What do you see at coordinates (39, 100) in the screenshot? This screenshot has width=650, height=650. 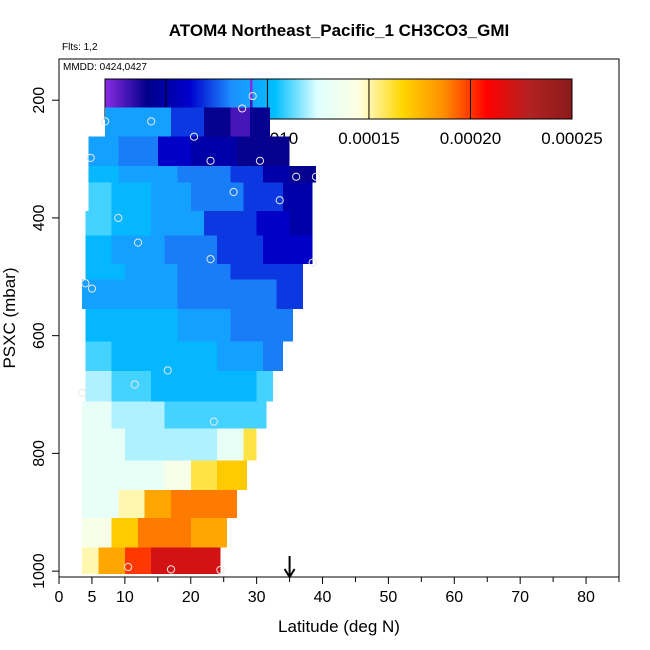 I see `y-tick-label: 200` at bounding box center [39, 100].